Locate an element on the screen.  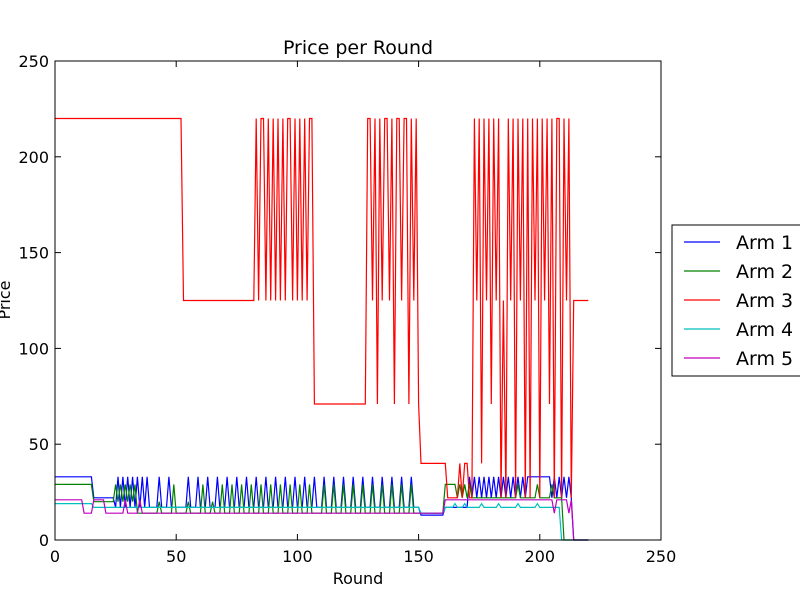
legend: Arm 1 Arm 2 Arm 3 Arm 4 Arm 5 is located at coordinates (735, 300).